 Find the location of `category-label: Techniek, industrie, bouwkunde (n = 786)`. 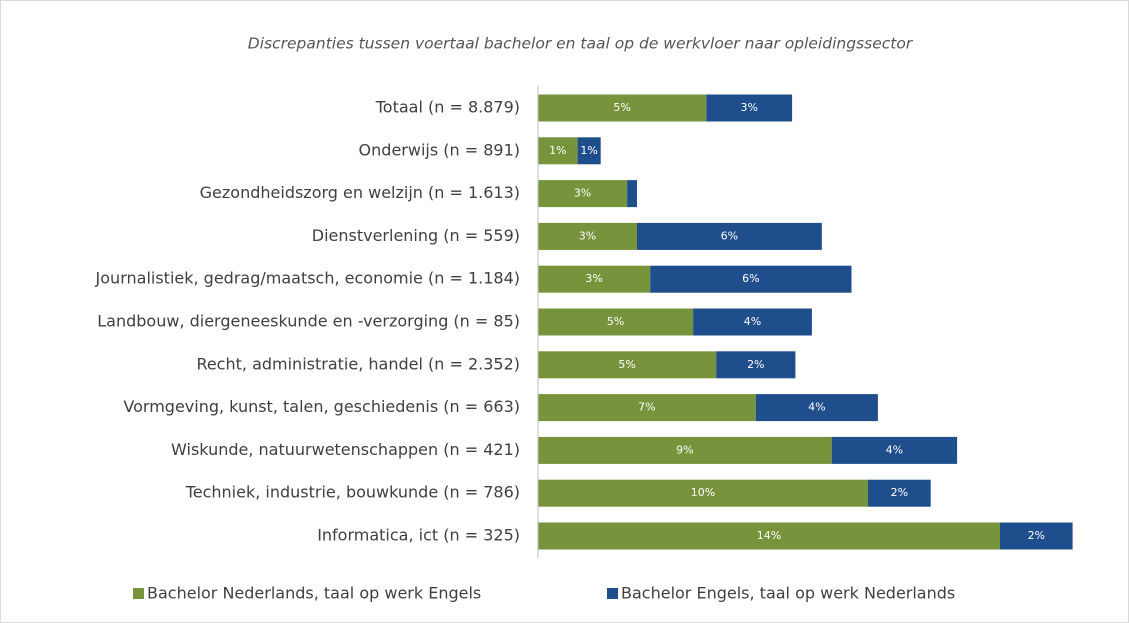

category-label: Techniek, industrie, bouwkunde (n = 786) is located at coordinates (352, 492).